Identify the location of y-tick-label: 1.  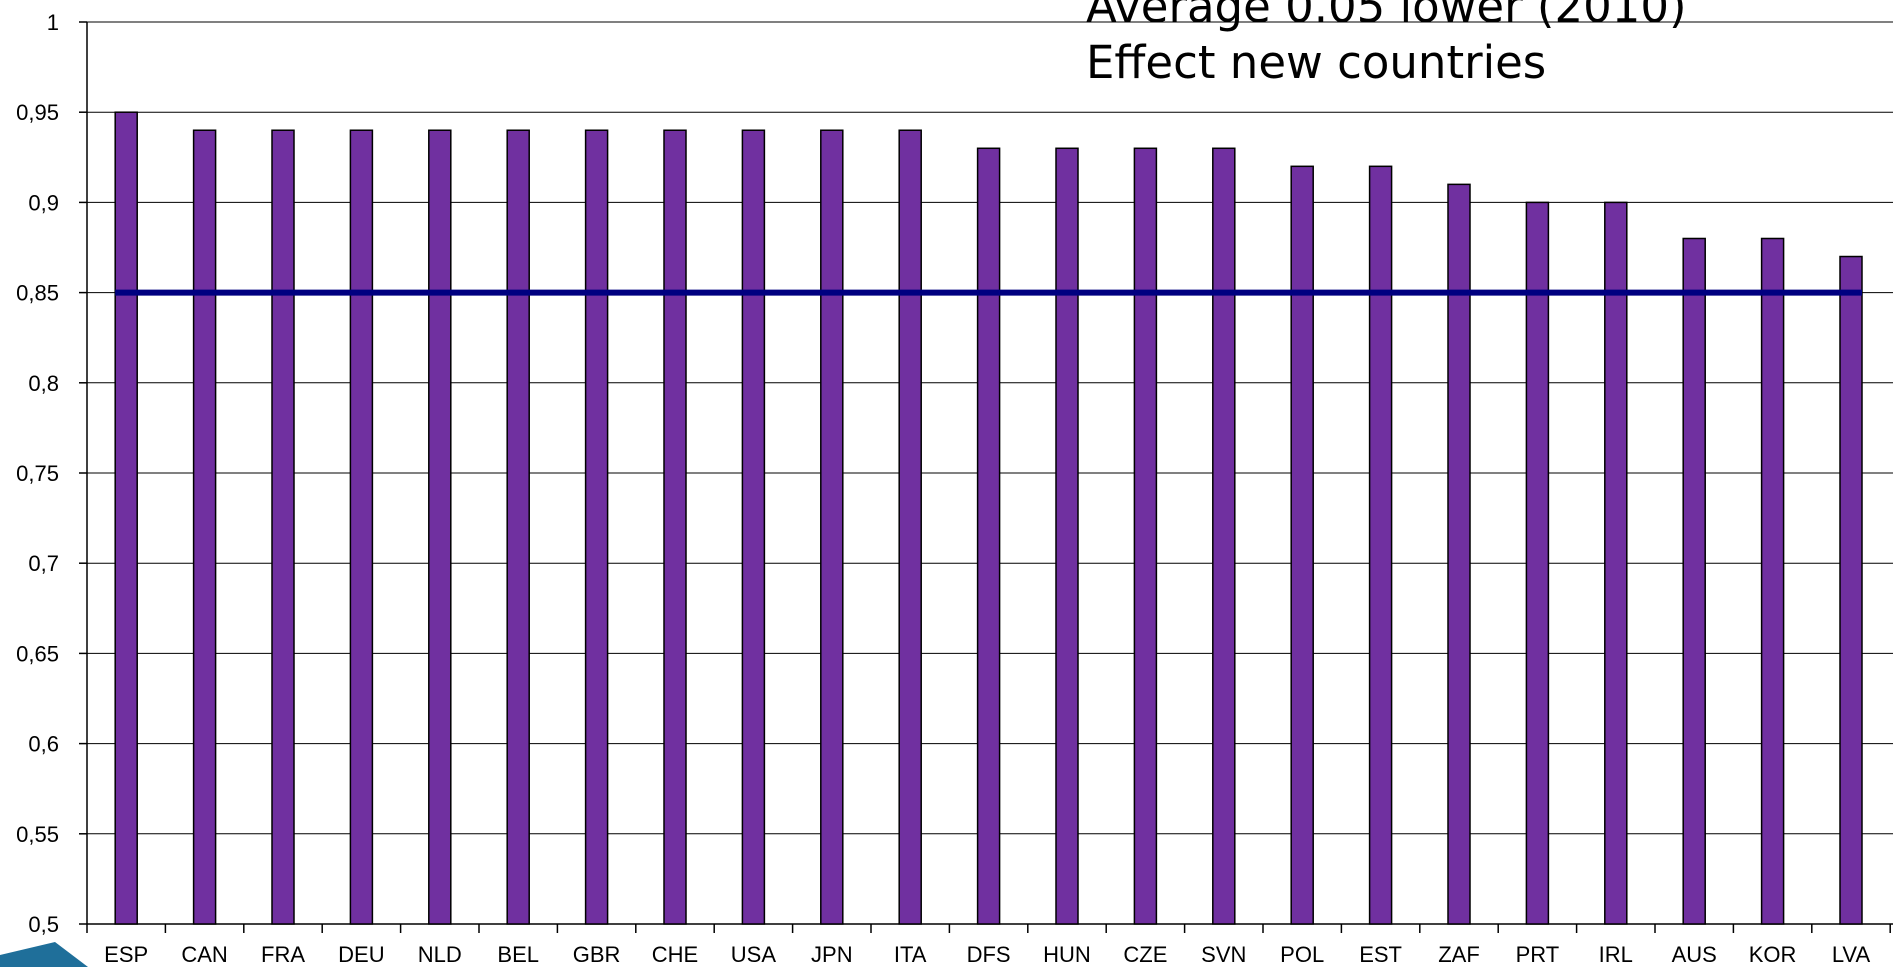
(53, 22).